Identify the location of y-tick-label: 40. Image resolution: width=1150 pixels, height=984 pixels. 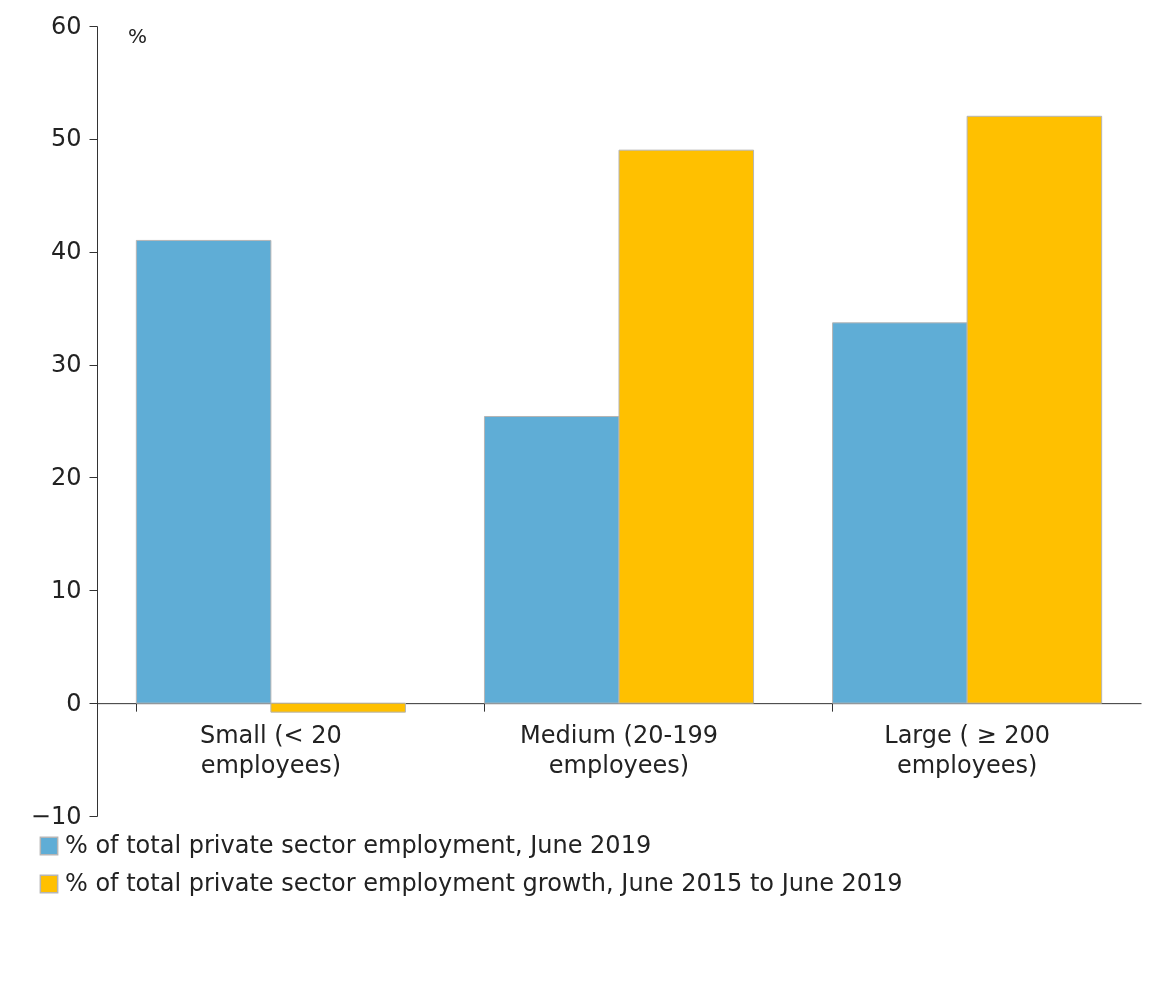
(66, 251).